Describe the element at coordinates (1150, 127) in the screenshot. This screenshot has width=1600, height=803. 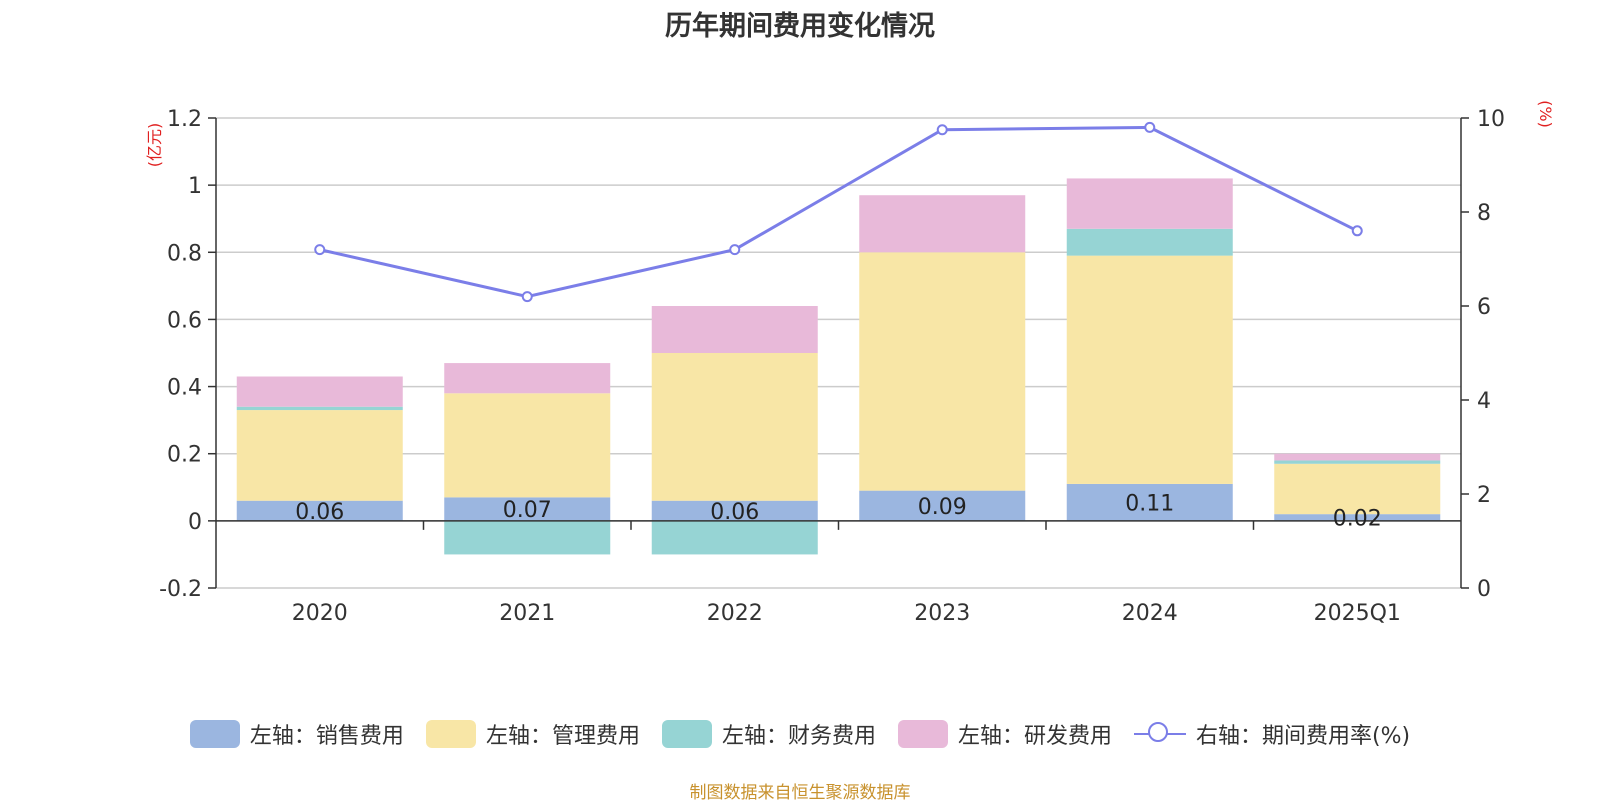
I see `rate-point-2024` at that location.